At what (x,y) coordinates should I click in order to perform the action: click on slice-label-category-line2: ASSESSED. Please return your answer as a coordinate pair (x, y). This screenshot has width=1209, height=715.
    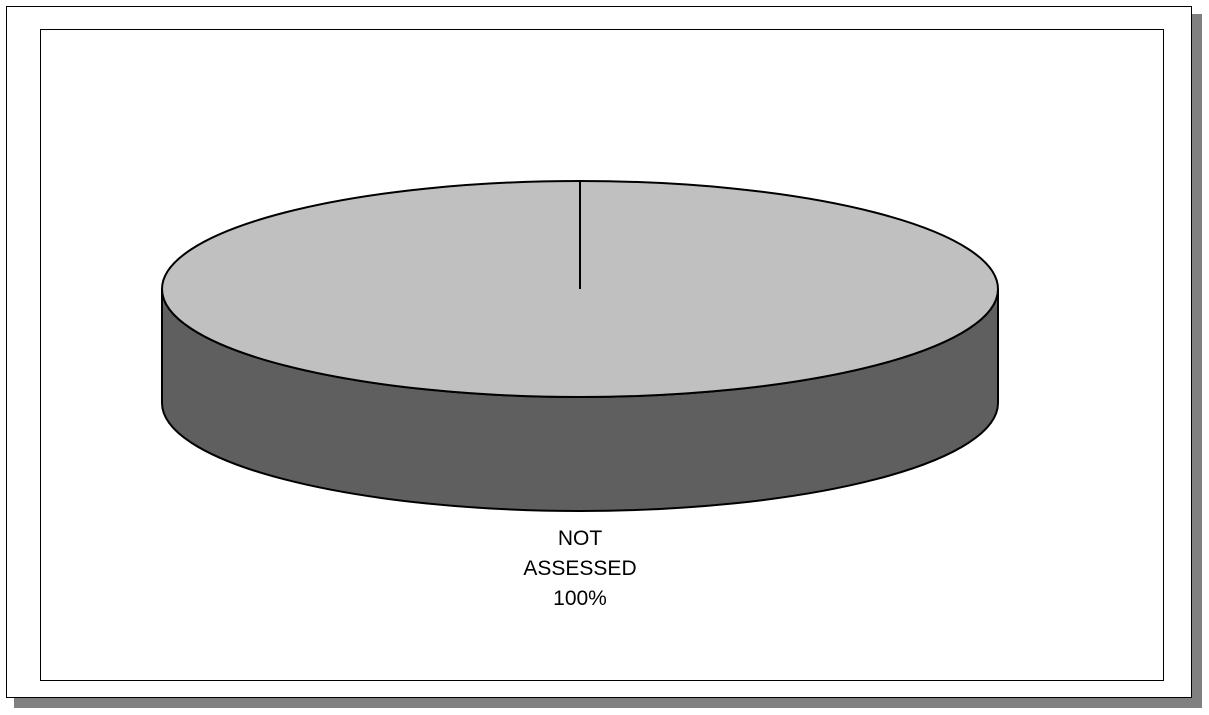
    Looking at the image, I should click on (580, 568).